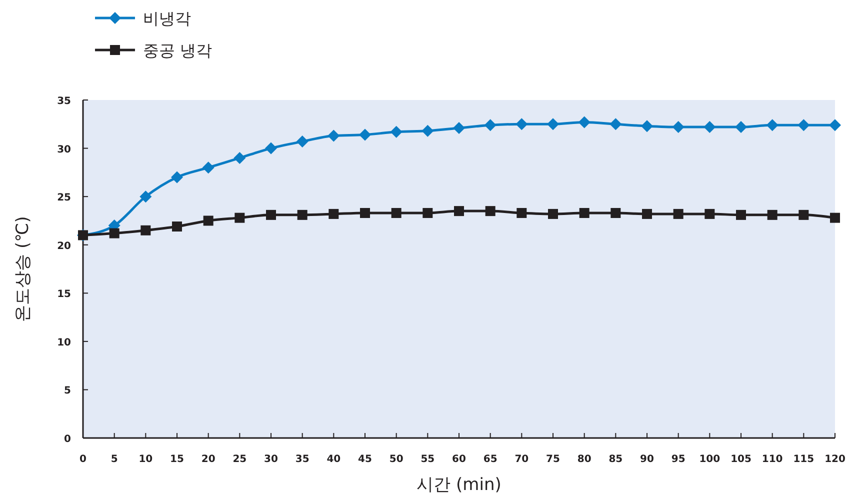 This screenshot has width=852, height=496. What do you see at coordinates (83, 459) in the screenshot?
I see `x-tick-label: 0` at bounding box center [83, 459].